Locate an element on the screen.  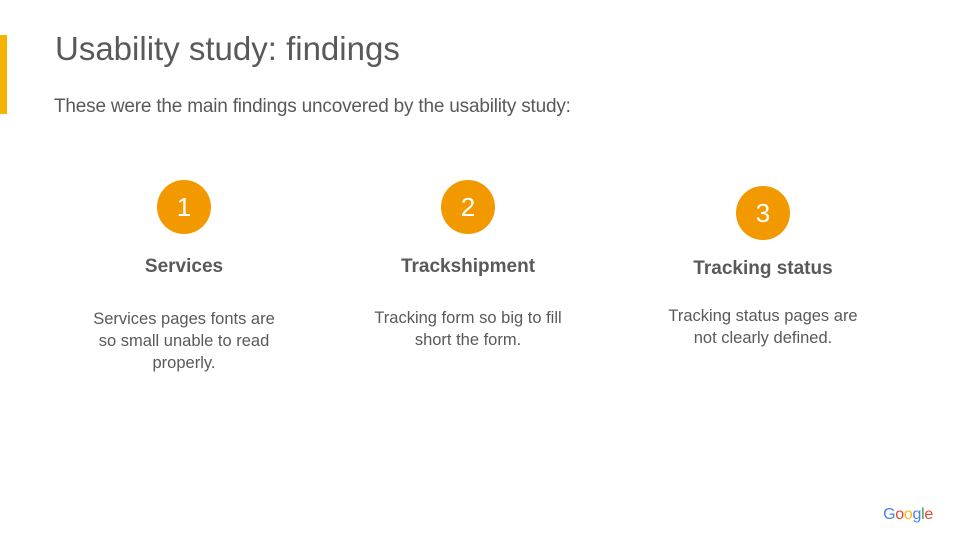
finding-heading: Tracking status is located at coordinates (763, 268).